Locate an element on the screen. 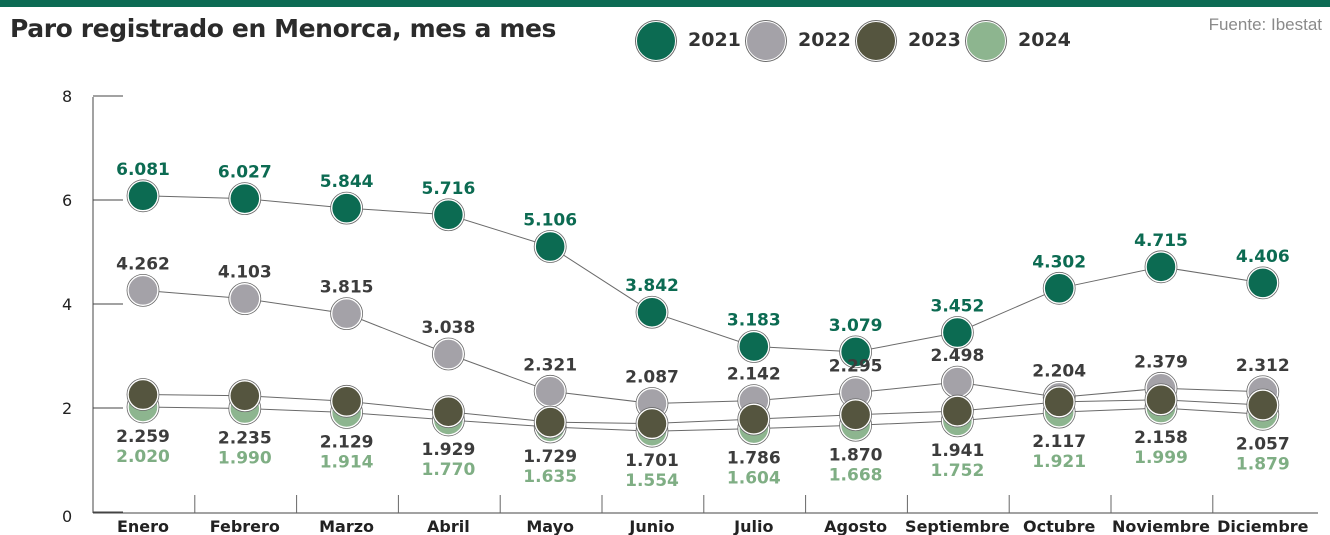  legend-label-2024: 2024 is located at coordinates (1044, 40).